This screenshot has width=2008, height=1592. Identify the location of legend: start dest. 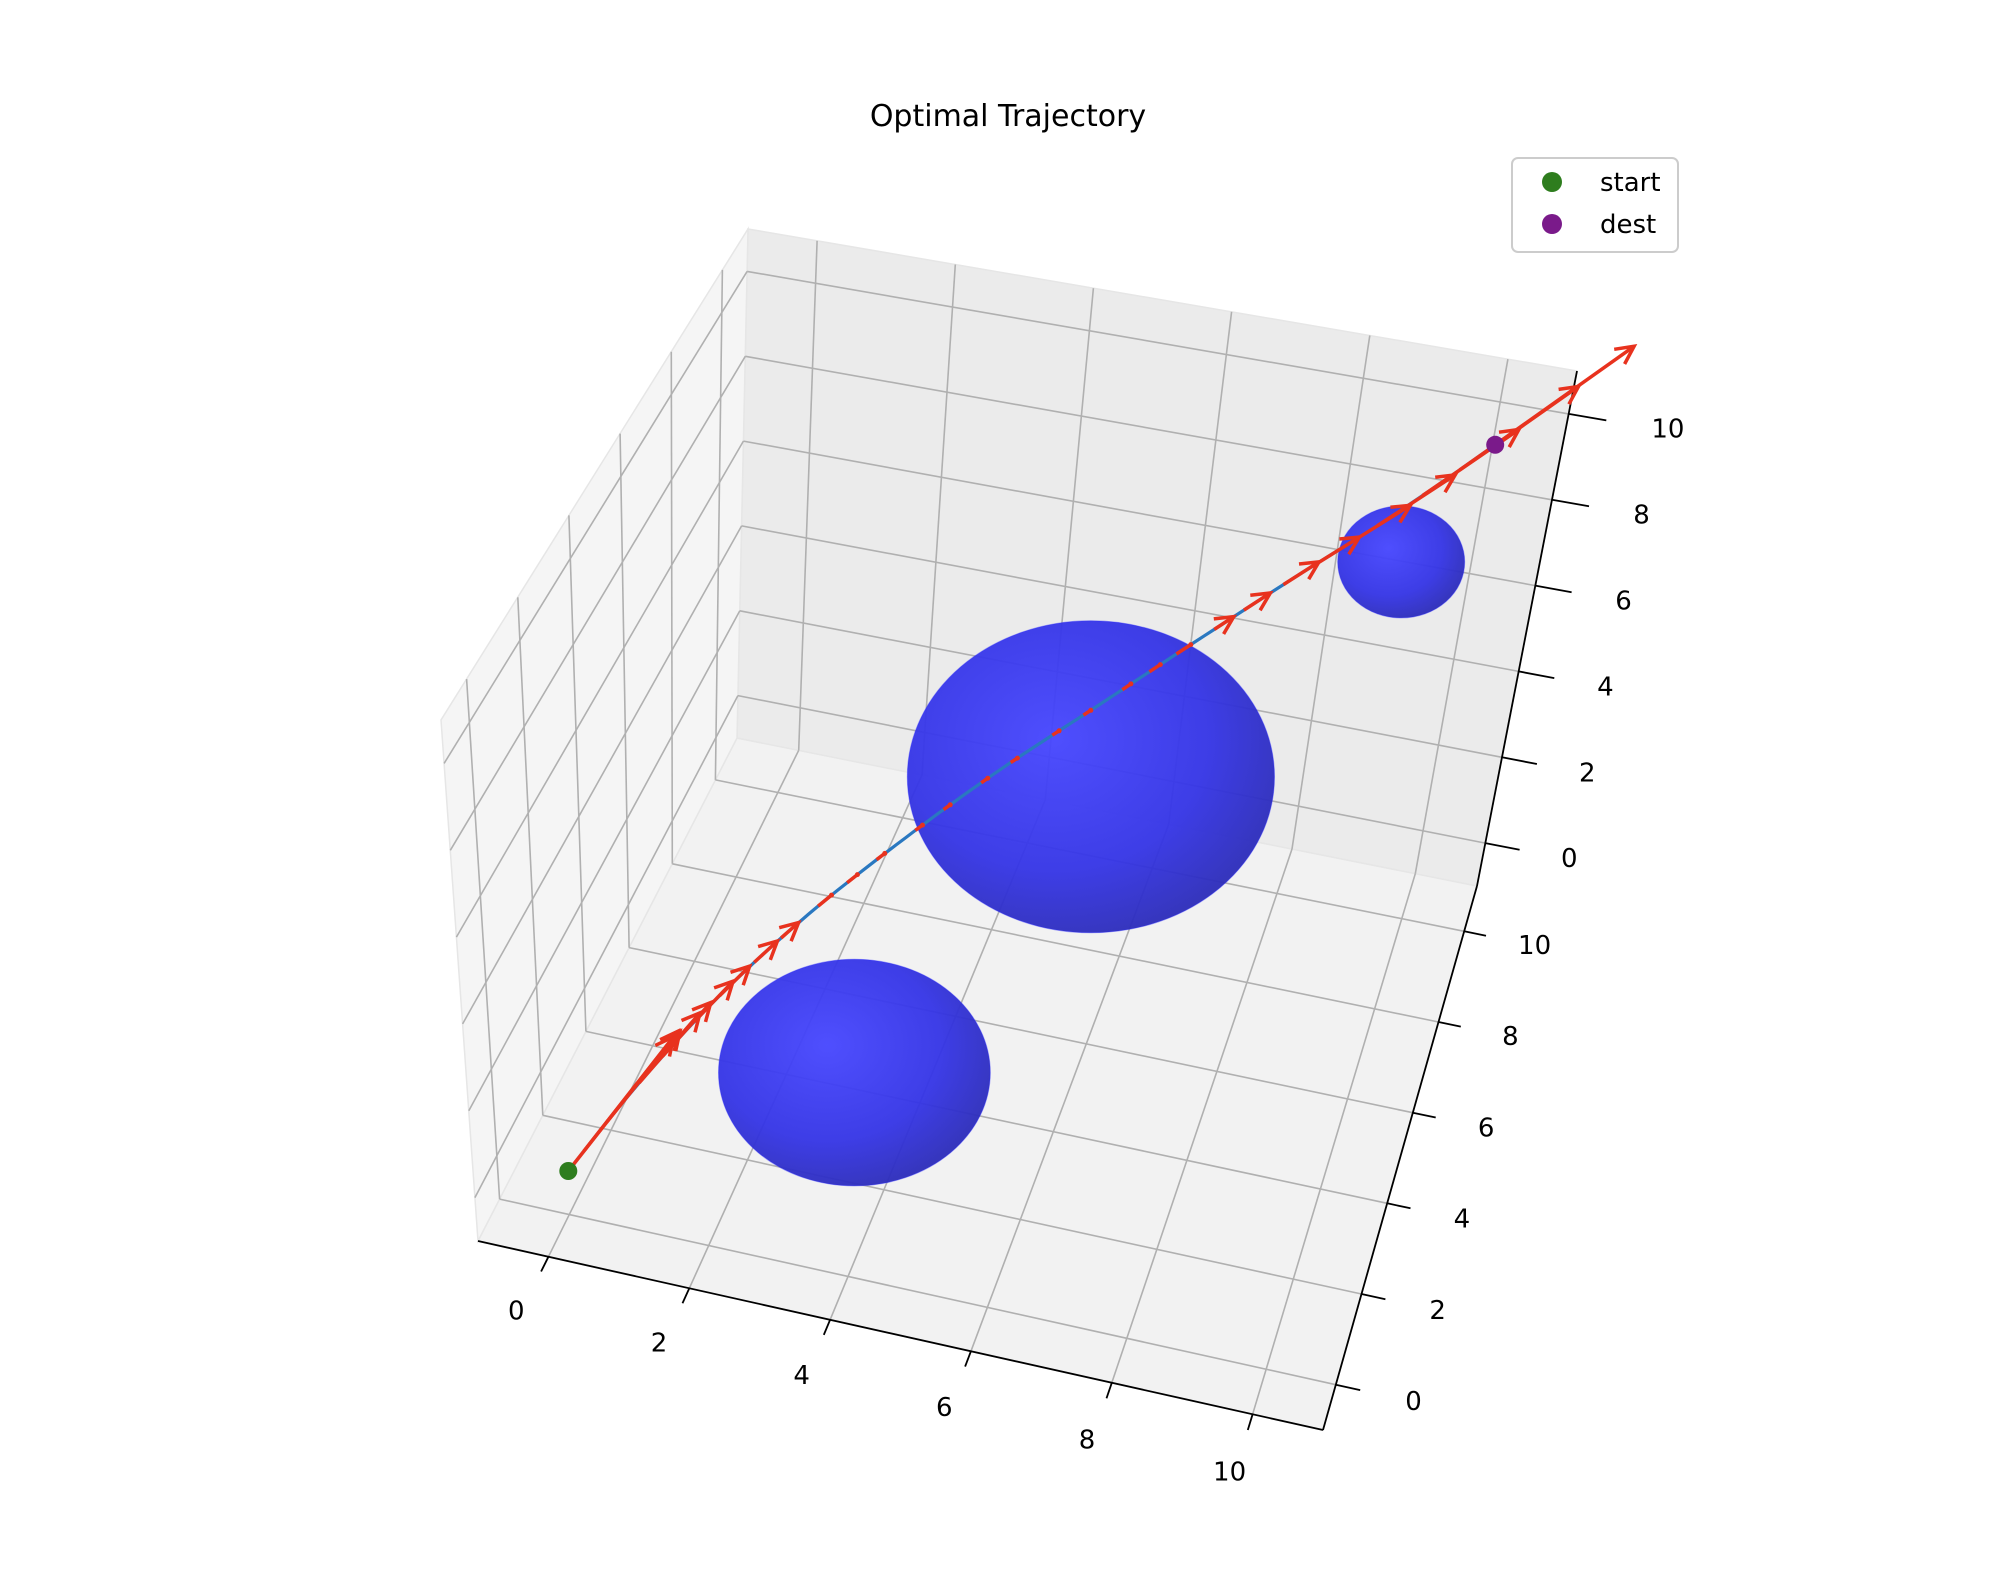
(1595, 205).